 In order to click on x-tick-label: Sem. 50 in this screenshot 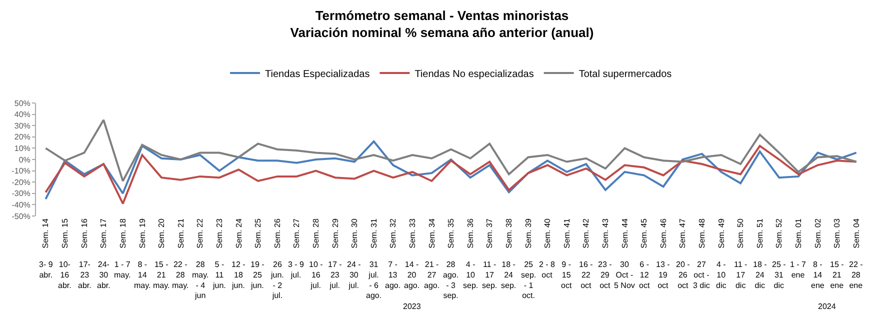, I will do `click(741, 233)`.